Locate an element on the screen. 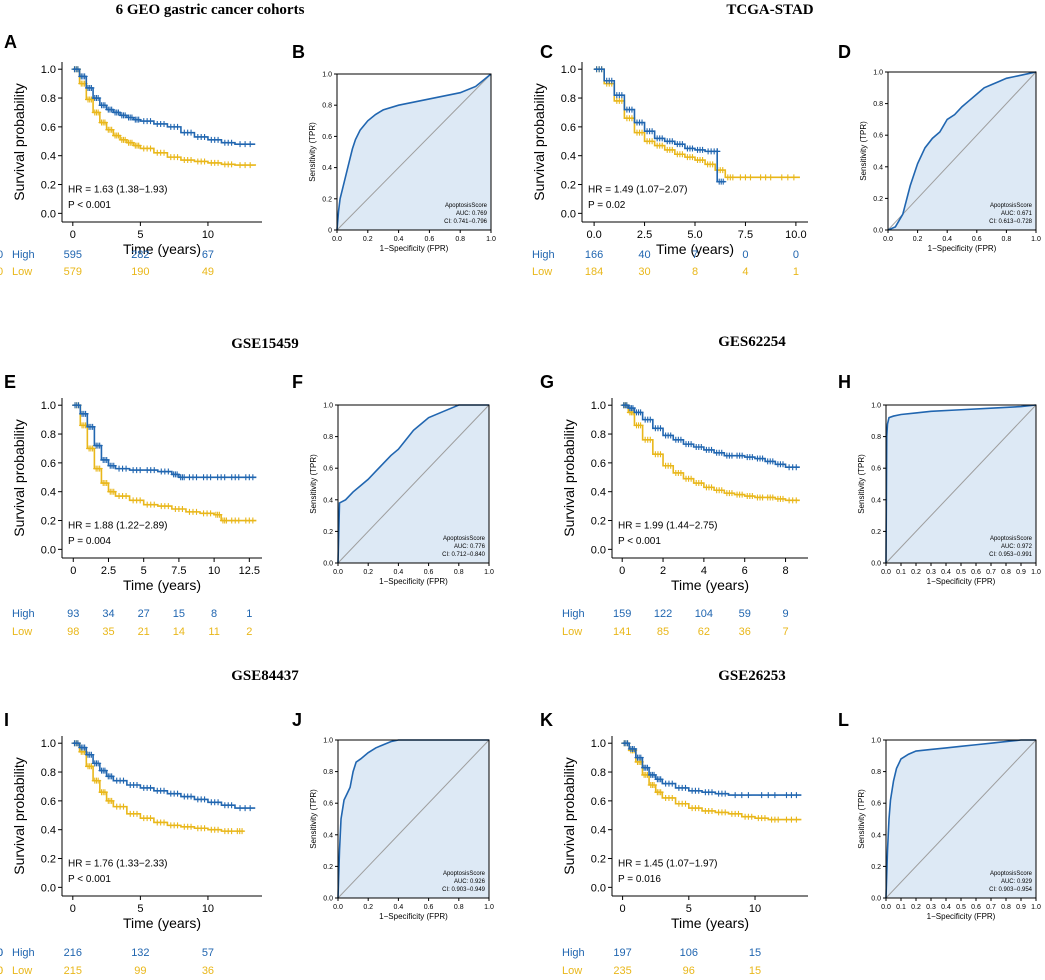  cohort-title: GSE84437 is located at coordinates (265, 676).